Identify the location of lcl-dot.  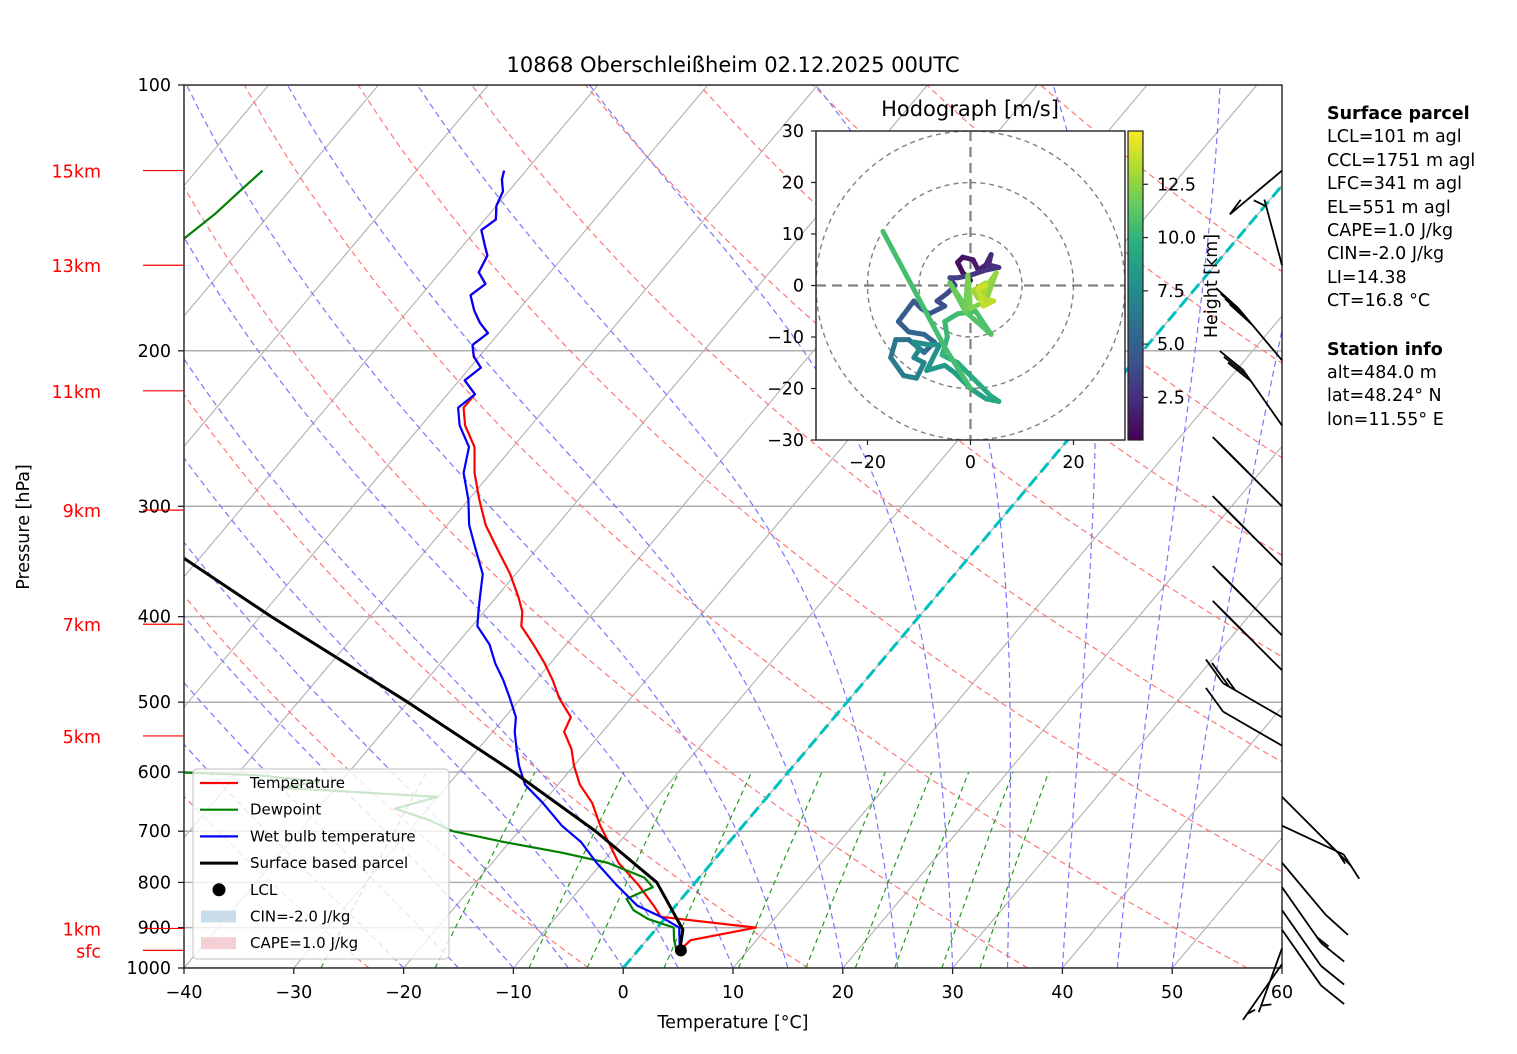
(680, 950).